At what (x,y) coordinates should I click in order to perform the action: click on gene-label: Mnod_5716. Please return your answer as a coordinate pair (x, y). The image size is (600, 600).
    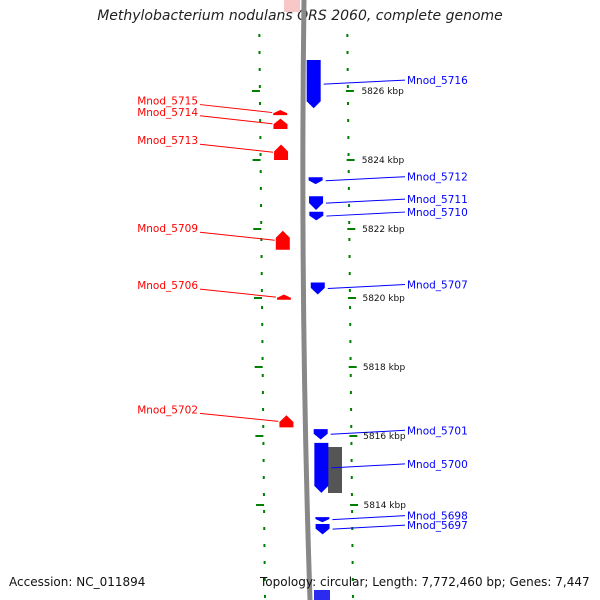
    Looking at the image, I should click on (437, 81).